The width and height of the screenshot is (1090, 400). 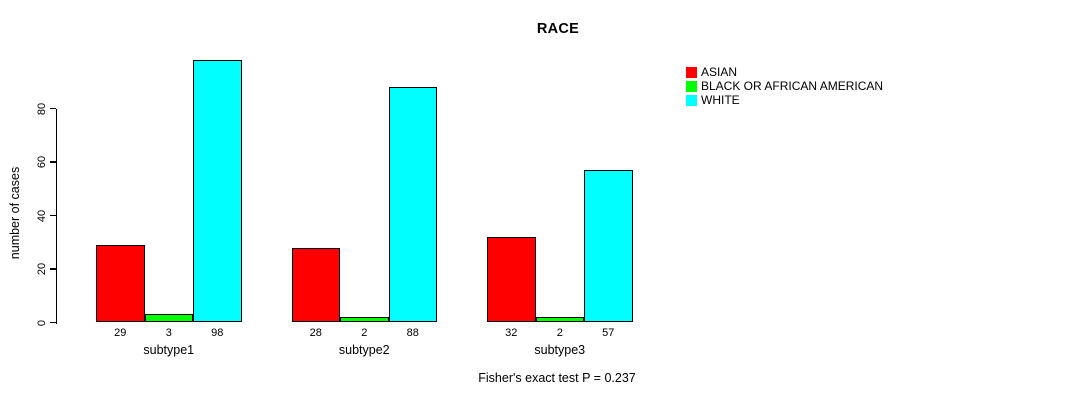 I want to click on x-axis-category-label: subtype2, so click(x=364, y=350).